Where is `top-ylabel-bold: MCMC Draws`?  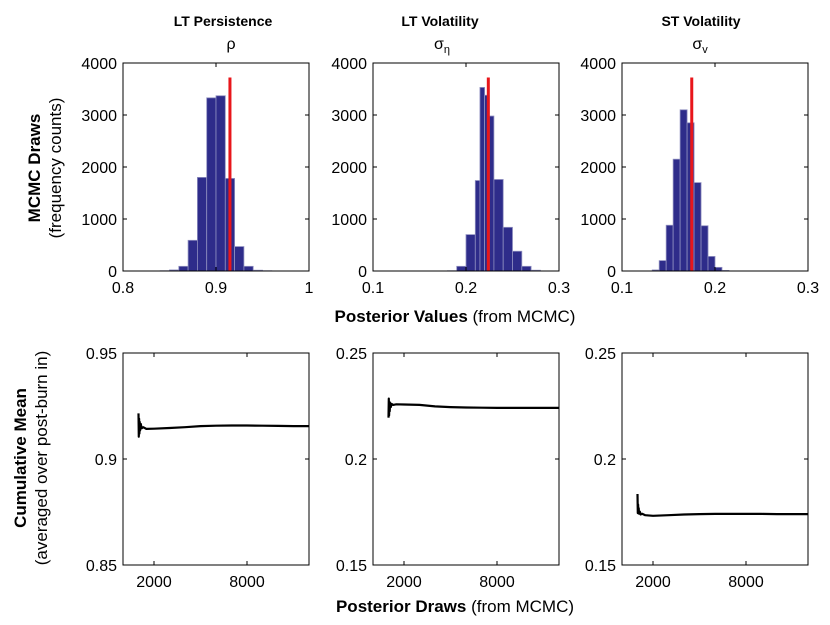
top-ylabel-bold: MCMC Draws is located at coordinates (34, 168).